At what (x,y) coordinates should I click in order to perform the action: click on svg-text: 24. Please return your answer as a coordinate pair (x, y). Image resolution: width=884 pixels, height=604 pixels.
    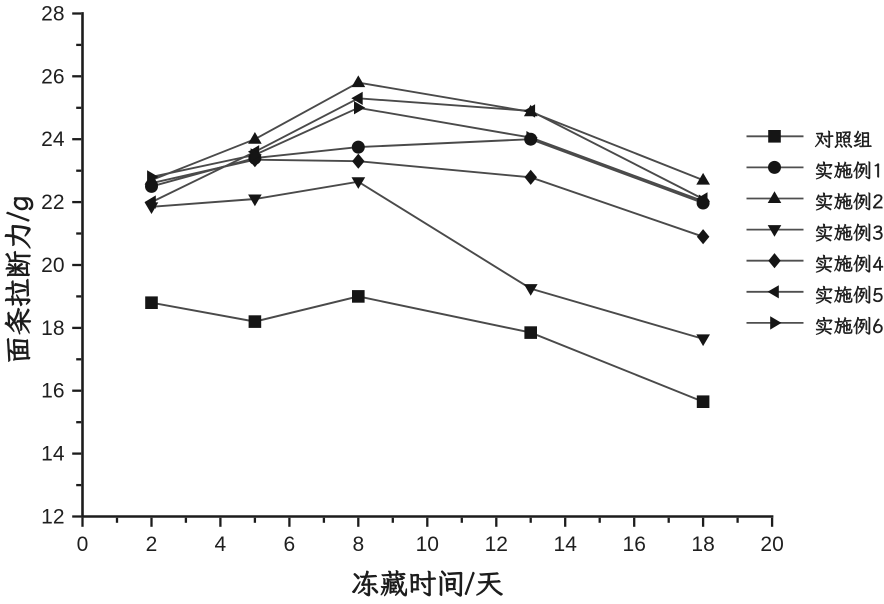
    Looking at the image, I should click on (53, 139).